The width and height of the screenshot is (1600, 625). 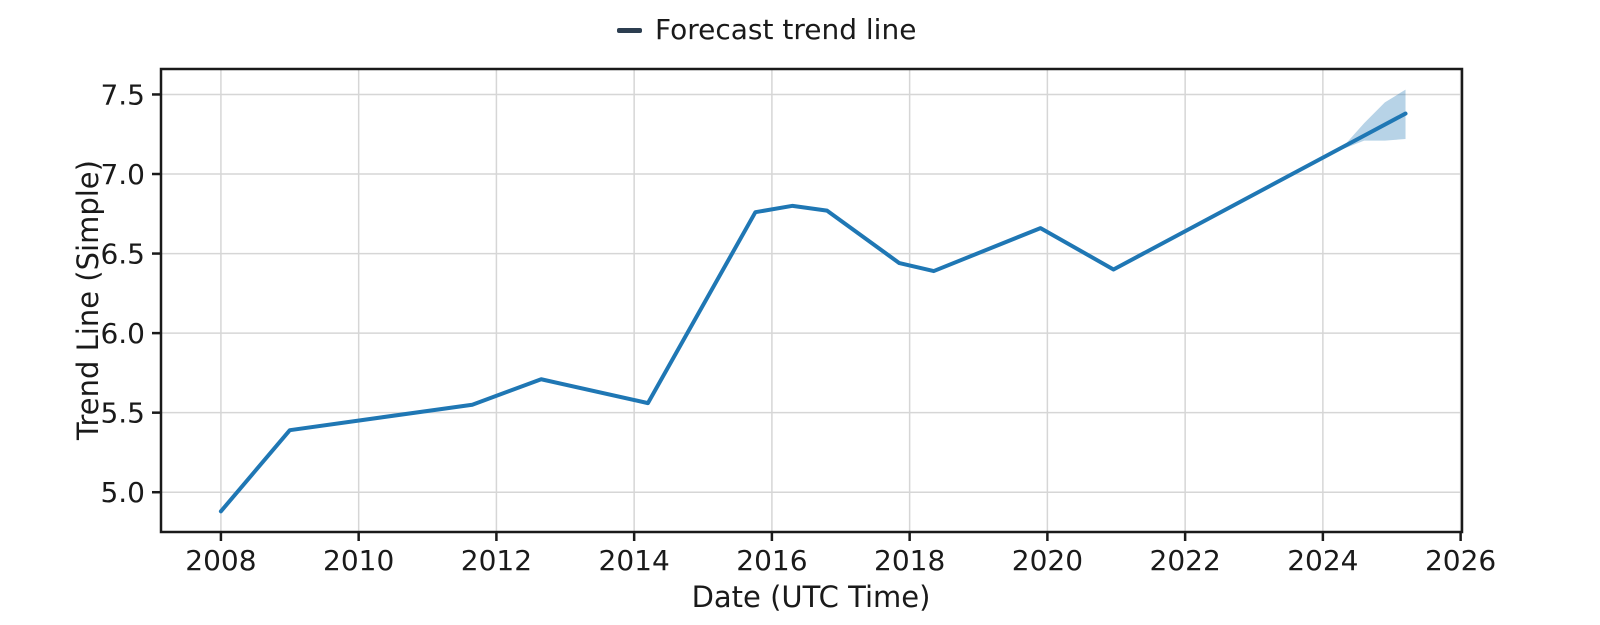 What do you see at coordinates (1373, 120) in the screenshot?
I see `forecast-confidence-band` at bounding box center [1373, 120].